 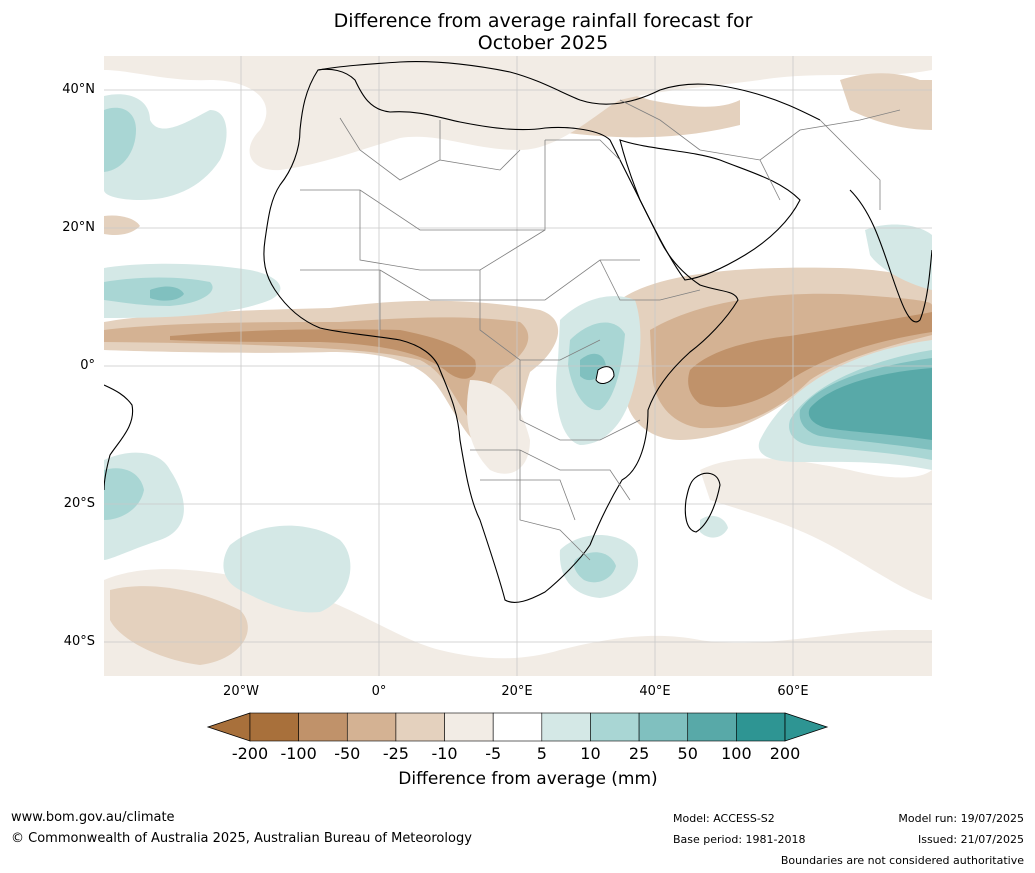 I want to click on footer-website: www.bom.gov.au/climate, so click(x=93, y=817).